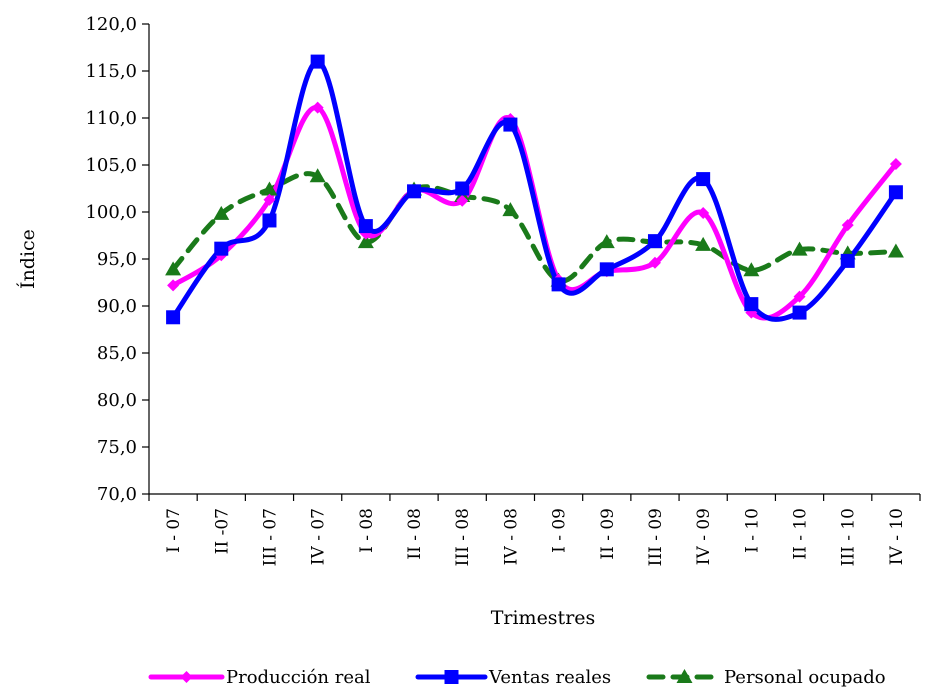  Describe the element at coordinates (543, 618) in the screenshot. I see `x-axis-title: Trimestres` at that location.